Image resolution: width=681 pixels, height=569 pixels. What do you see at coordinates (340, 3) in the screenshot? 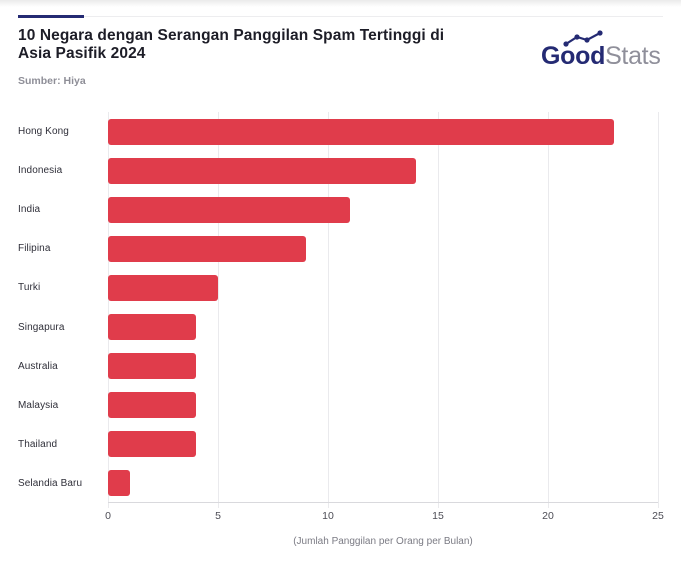
I see `top-shadow-band` at bounding box center [340, 3].